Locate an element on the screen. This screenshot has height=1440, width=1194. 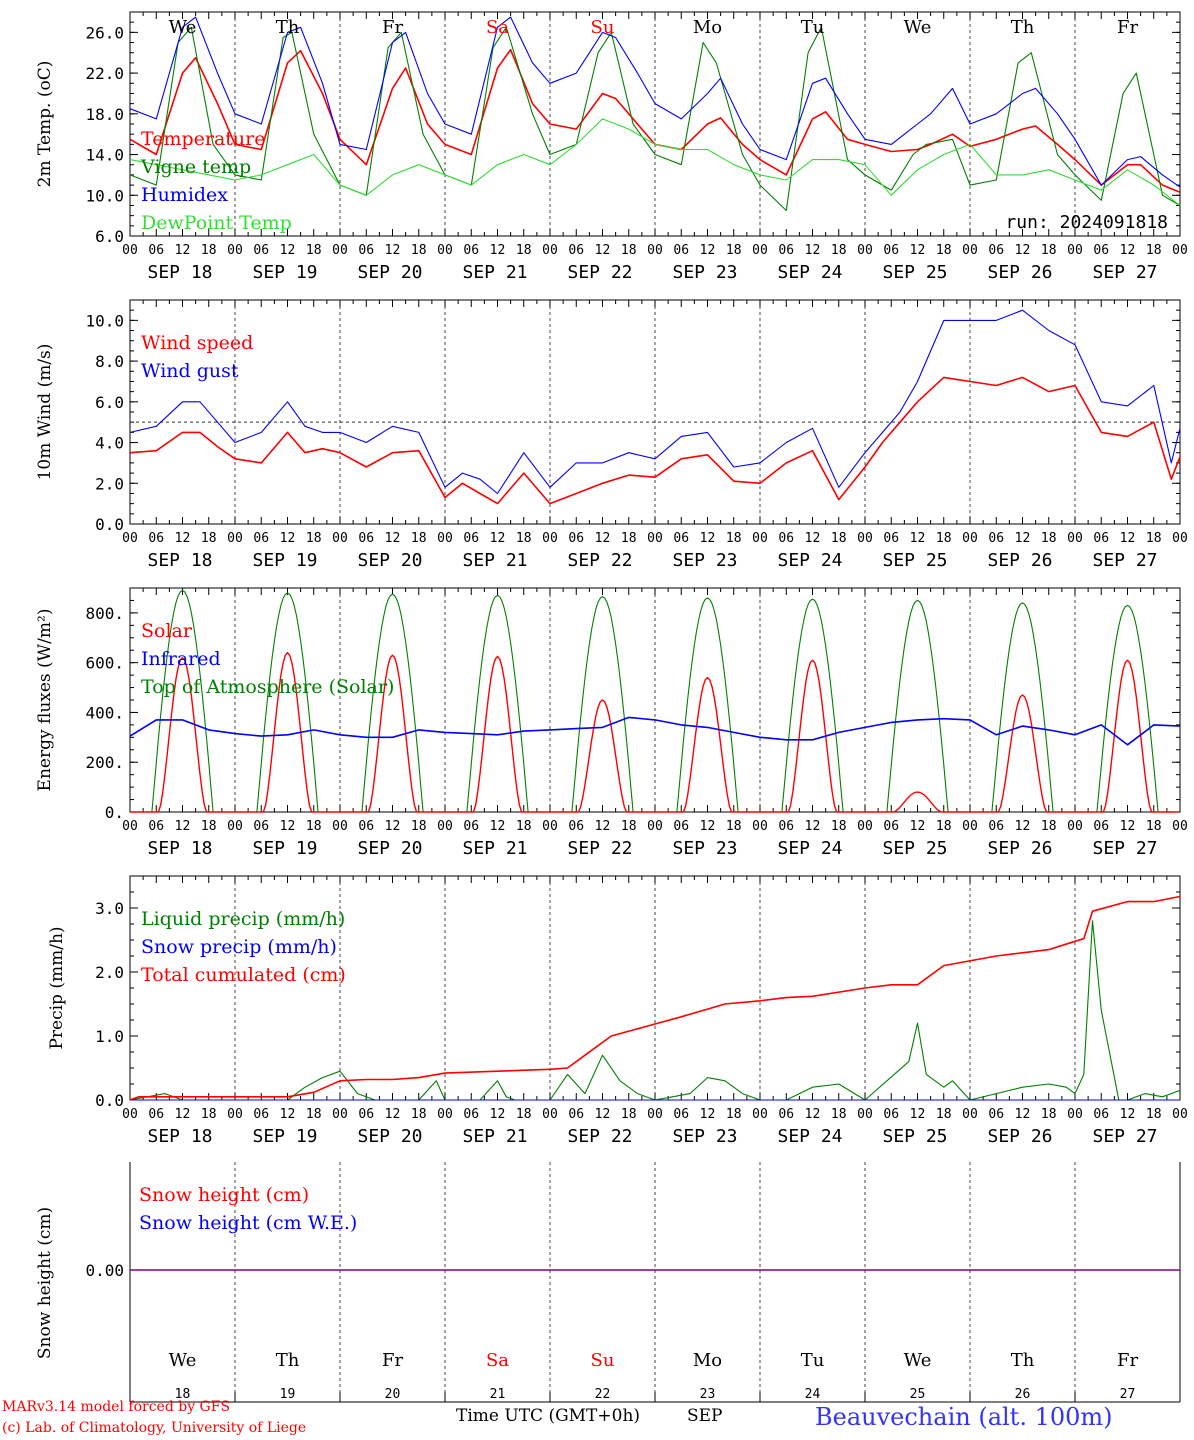
legend-entry: Snow height (cm W.E.) is located at coordinates (248, 1223).